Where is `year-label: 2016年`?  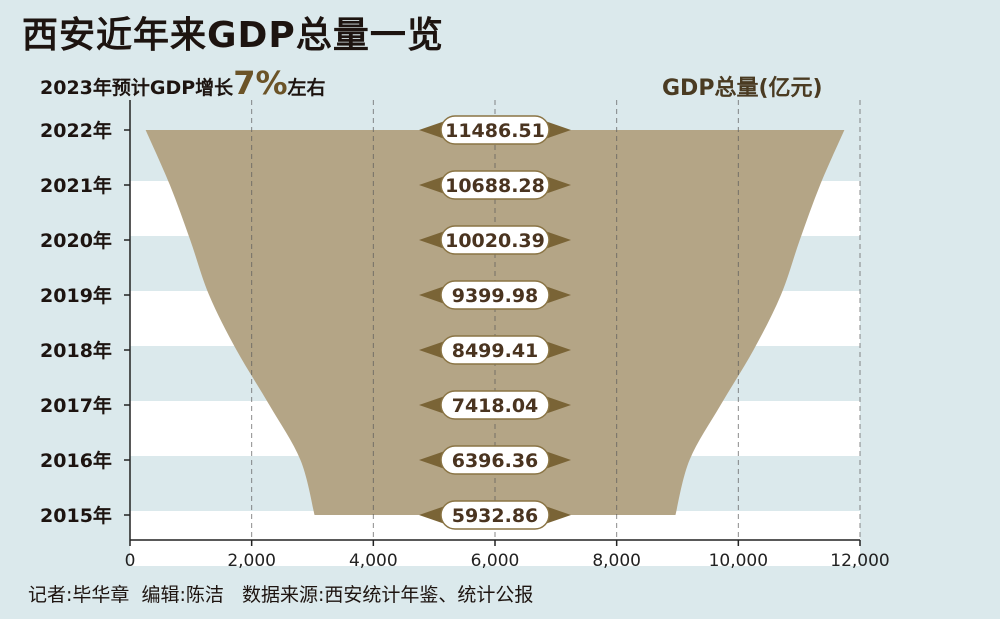
year-label: 2016年 is located at coordinates (76, 460).